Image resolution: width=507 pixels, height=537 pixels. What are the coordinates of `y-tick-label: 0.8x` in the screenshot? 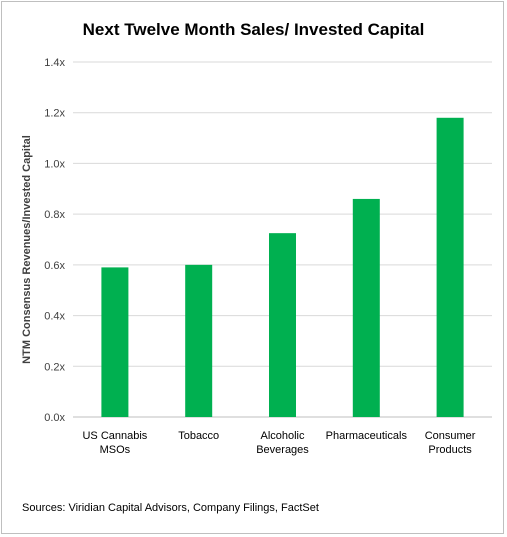 It's located at (54, 215).